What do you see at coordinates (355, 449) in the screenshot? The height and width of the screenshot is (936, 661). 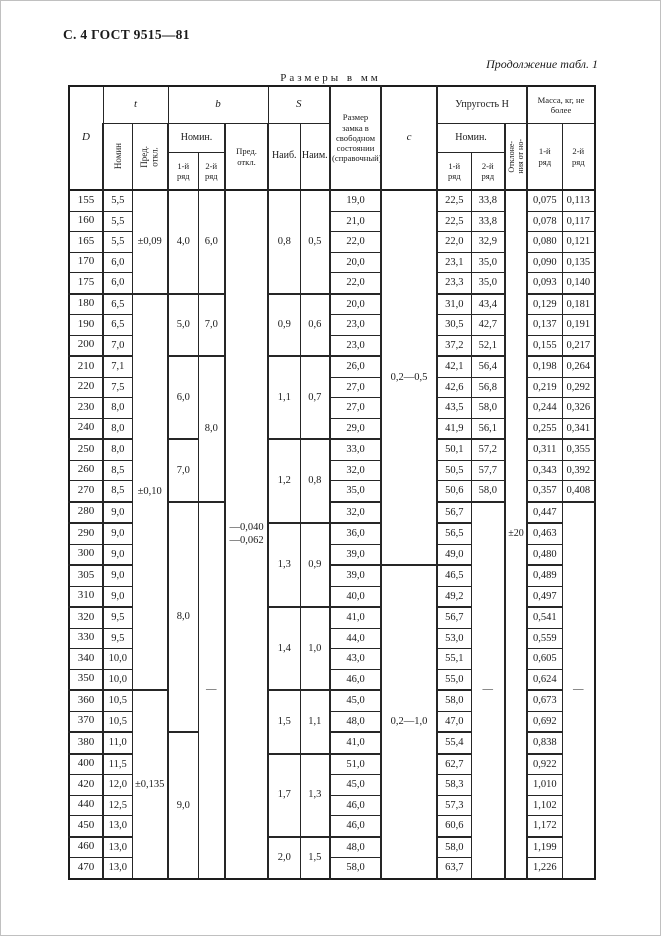 I see `table-cell: 33,0` at bounding box center [355, 449].